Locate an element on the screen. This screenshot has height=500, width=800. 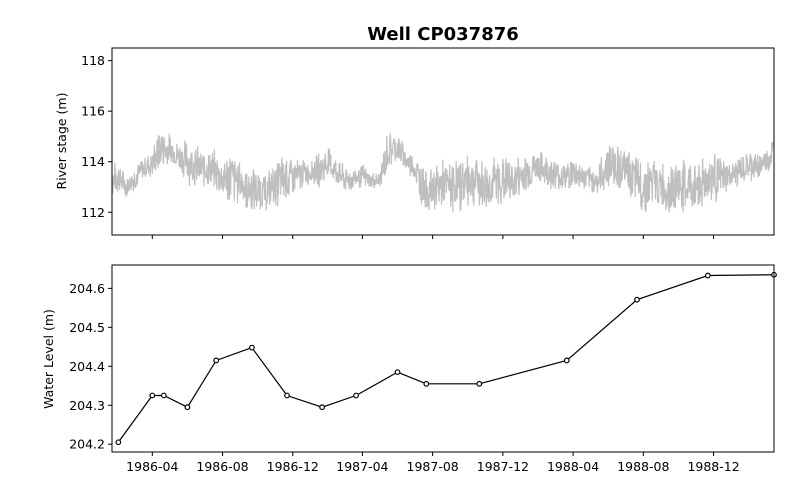
y-tick-label: 204.3 is located at coordinates (87, 405).